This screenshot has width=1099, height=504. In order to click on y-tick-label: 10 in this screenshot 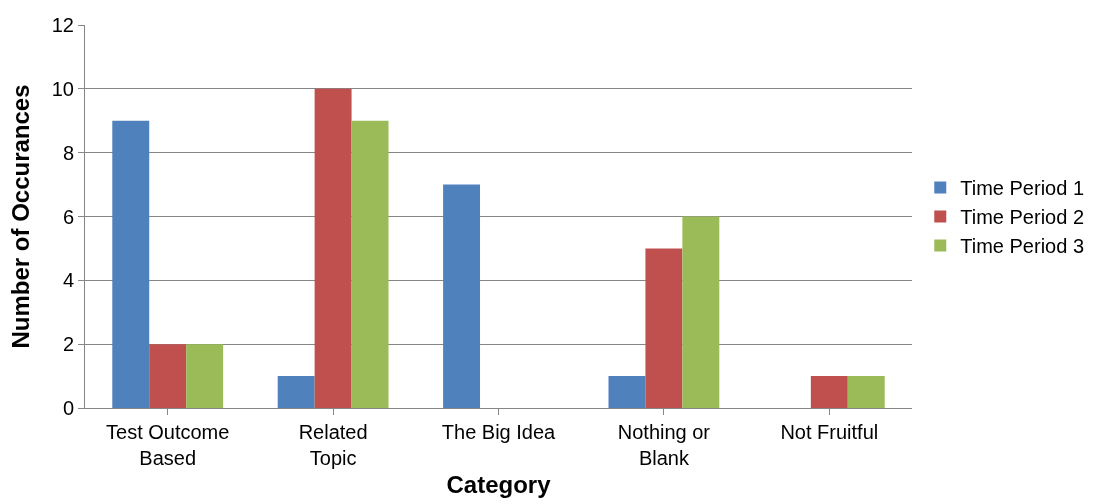, I will do `click(62, 88)`.